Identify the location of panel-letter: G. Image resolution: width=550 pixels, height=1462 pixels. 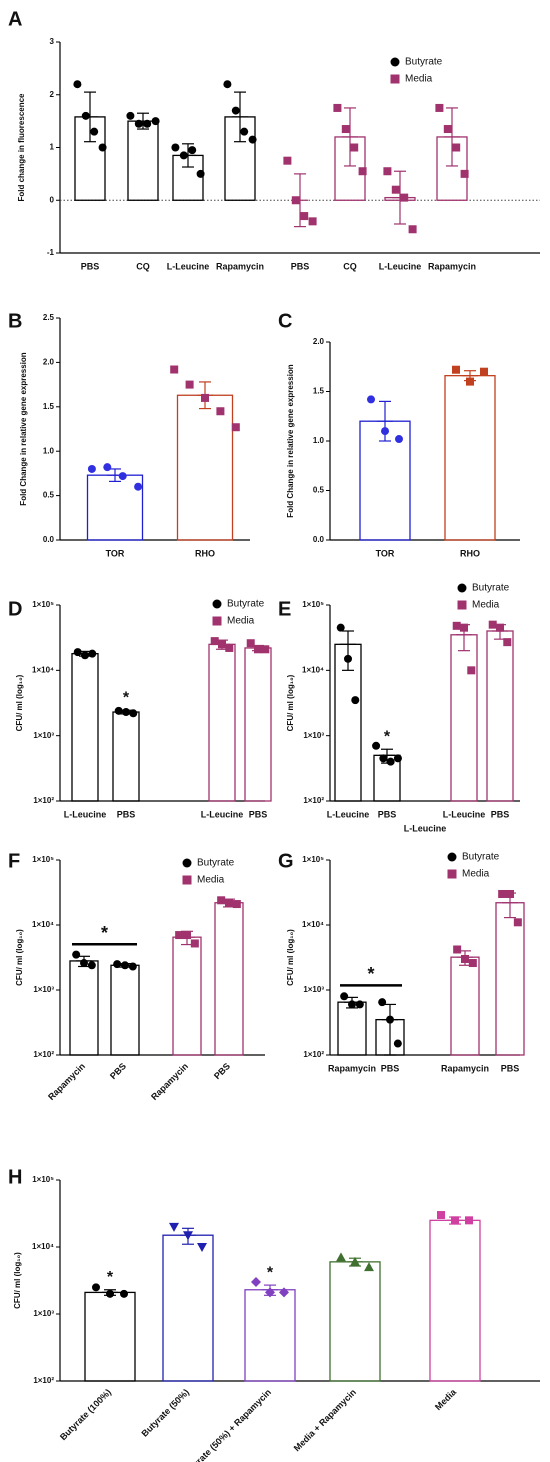
(286, 861).